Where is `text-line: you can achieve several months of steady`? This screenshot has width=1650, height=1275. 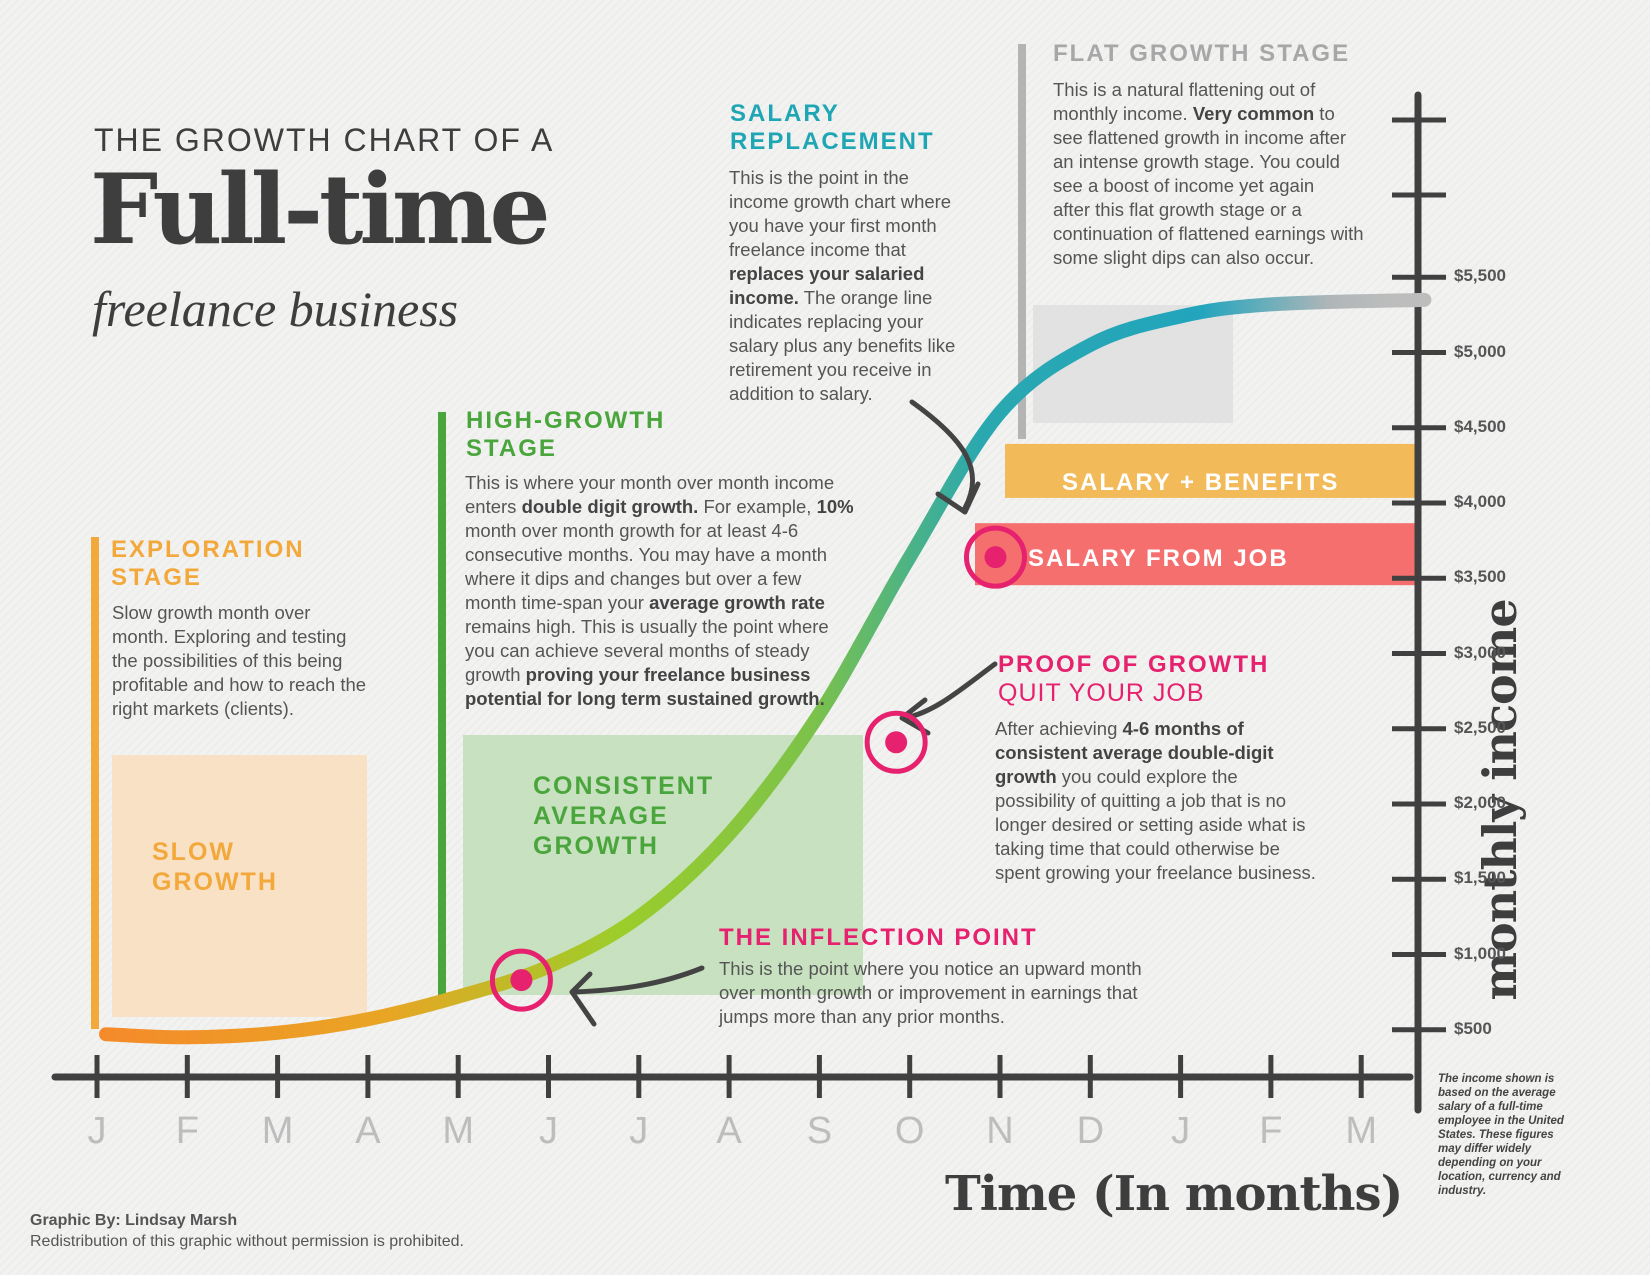 text-line: you can achieve several months of steady is located at coordinates (637, 650).